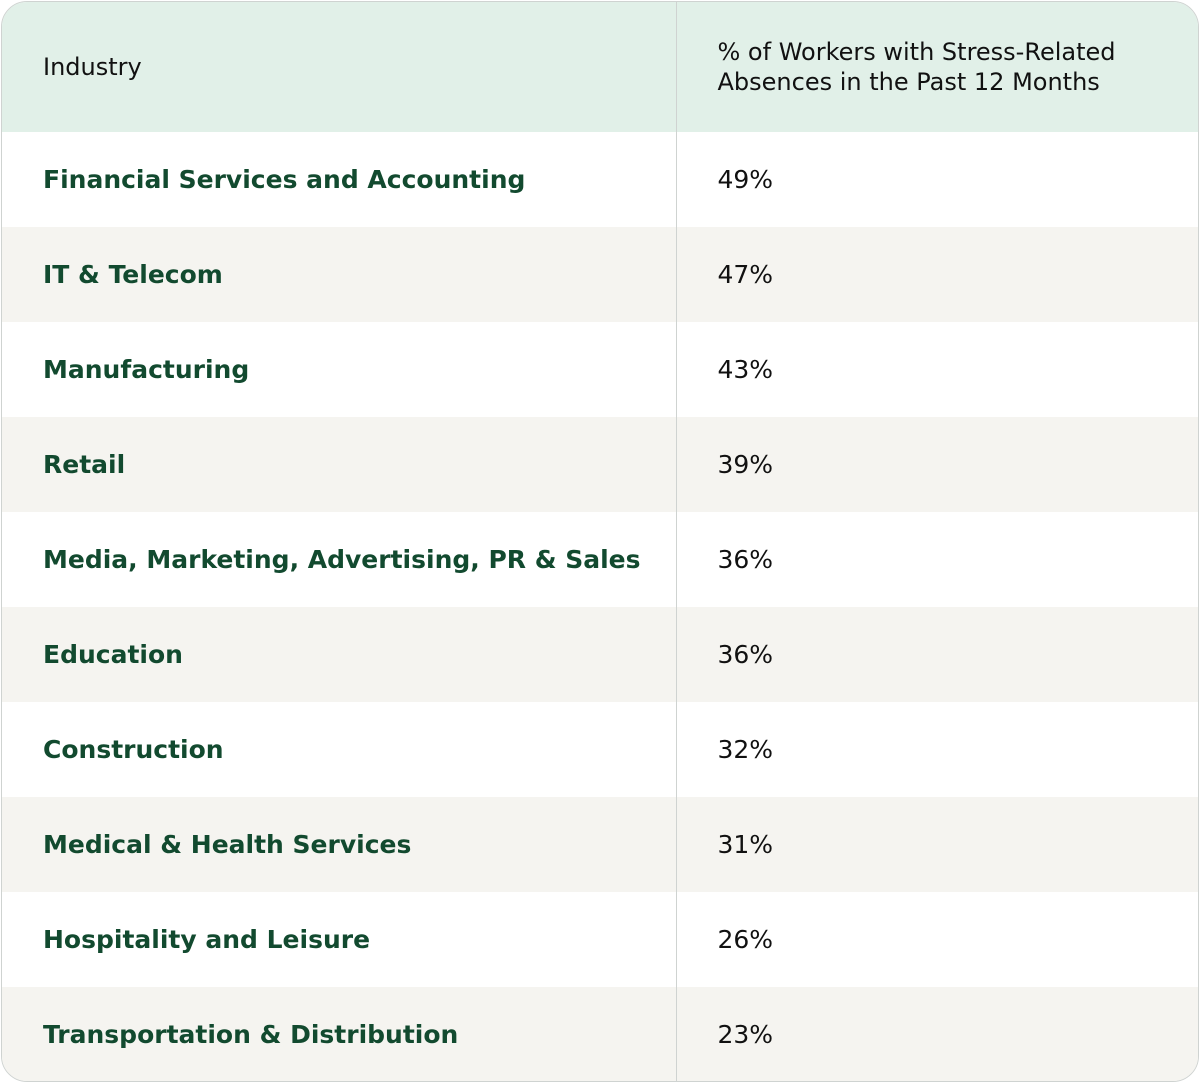 The width and height of the screenshot is (1202, 1085). Describe the element at coordinates (284, 179) in the screenshot. I see `industry-cell: Financial Services and Accounting` at that location.